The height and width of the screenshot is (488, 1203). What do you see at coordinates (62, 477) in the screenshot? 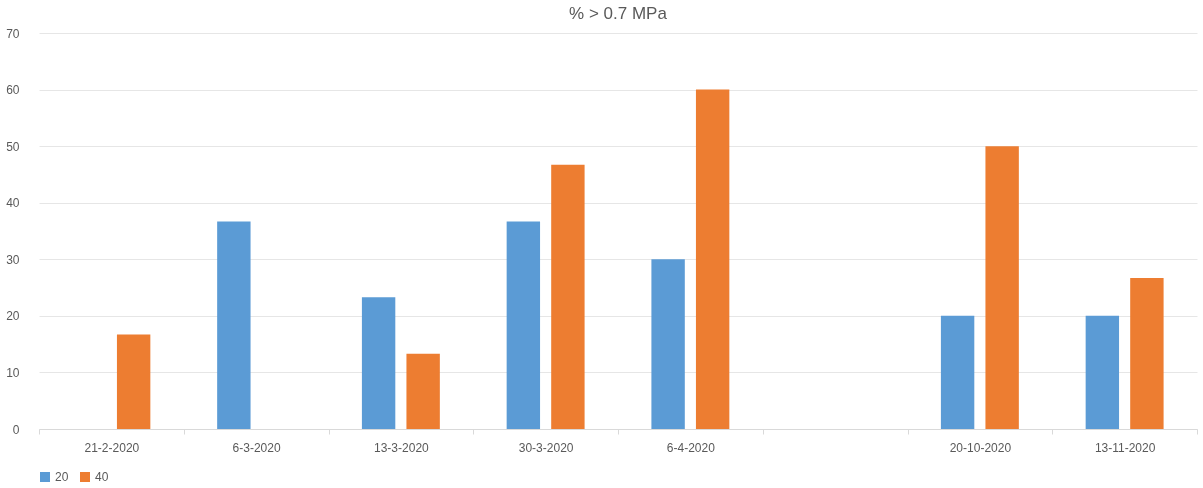
I see `legend-label: 20` at bounding box center [62, 477].